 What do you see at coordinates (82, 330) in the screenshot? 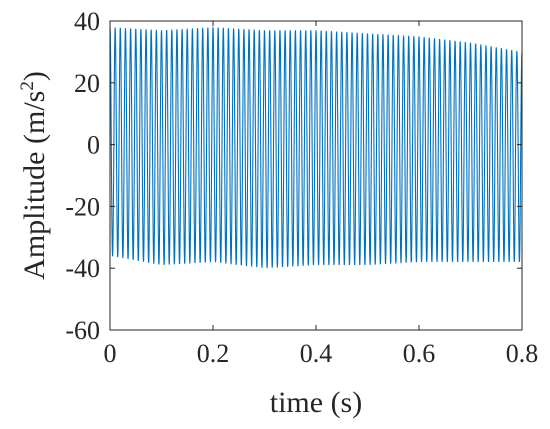
I see `y-tick-label: -60` at bounding box center [82, 330].